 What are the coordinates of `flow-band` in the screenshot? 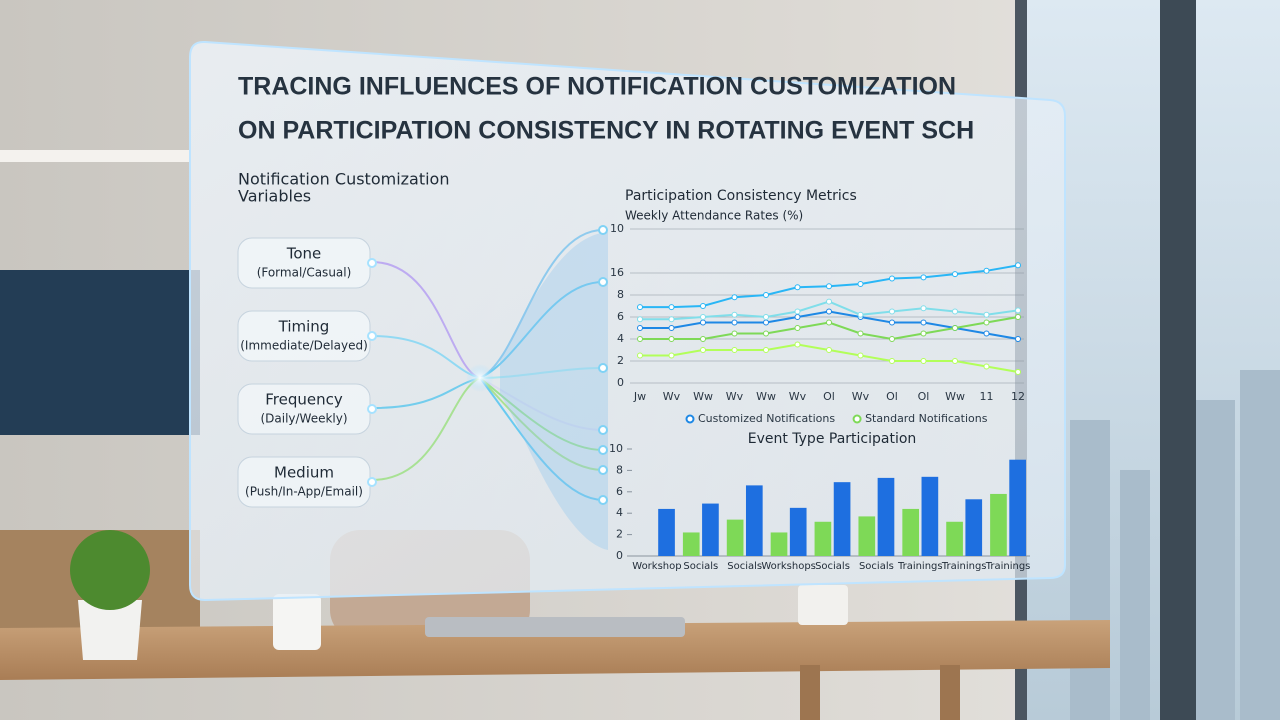 It's located at (554, 391).